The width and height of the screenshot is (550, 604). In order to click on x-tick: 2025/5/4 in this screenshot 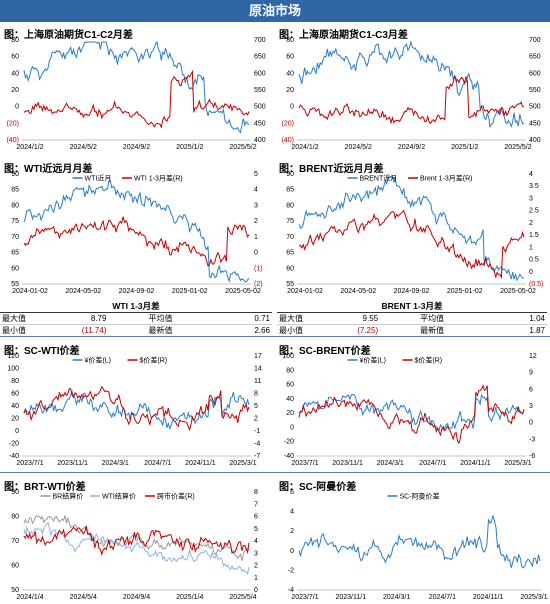, I will do `click(242, 597)`.